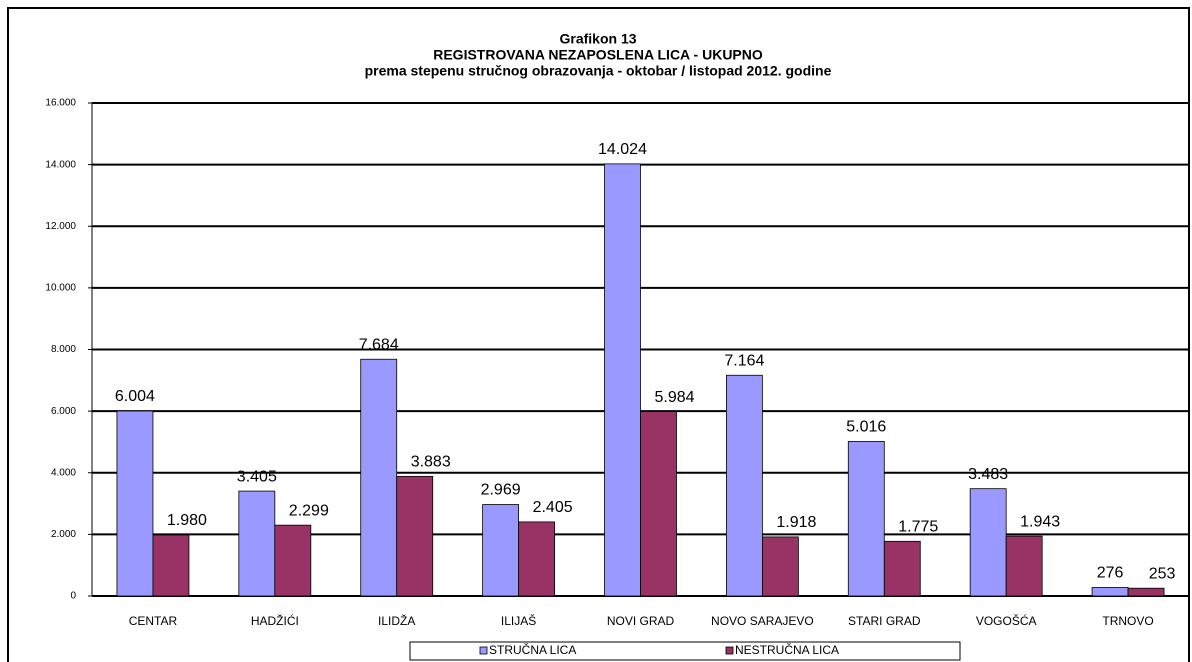  I want to click on y-tick-label: 4.000, so click(63, 472).